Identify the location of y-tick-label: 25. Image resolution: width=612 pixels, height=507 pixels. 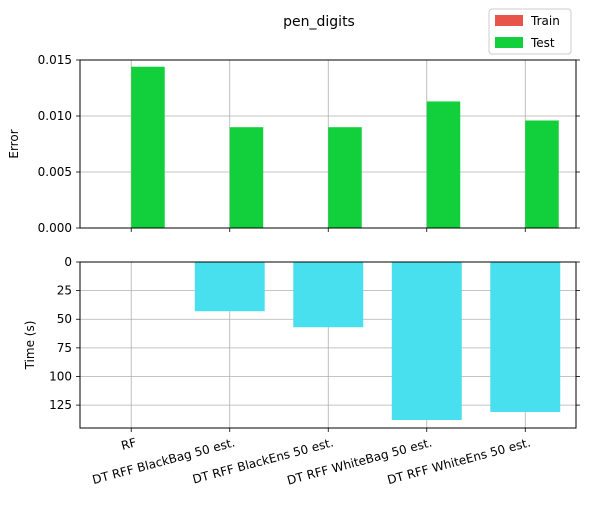
(64, 291).